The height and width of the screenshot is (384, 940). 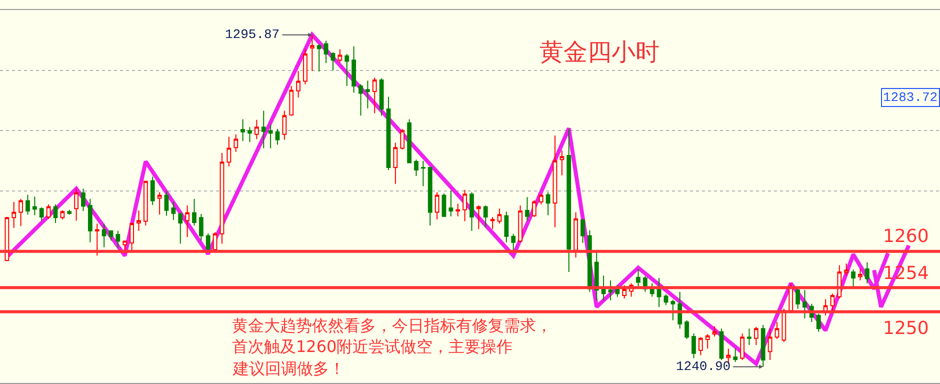 What do you see at coordinates (703, 366) in the screenshot?
I see `annotation: 1240.90` at bounding box center [703, 366].